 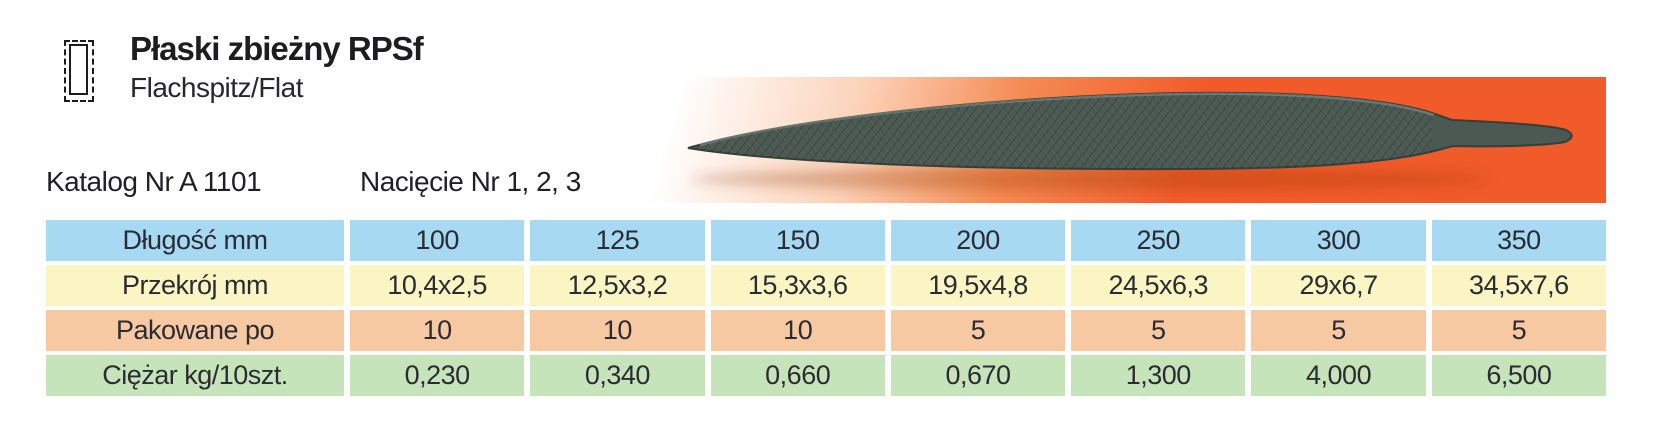 What do you see at coordinates (437, 330) in the screenshot?
I see `cell-pakowane-po-col0: 10` at bounding box center [437, 330].